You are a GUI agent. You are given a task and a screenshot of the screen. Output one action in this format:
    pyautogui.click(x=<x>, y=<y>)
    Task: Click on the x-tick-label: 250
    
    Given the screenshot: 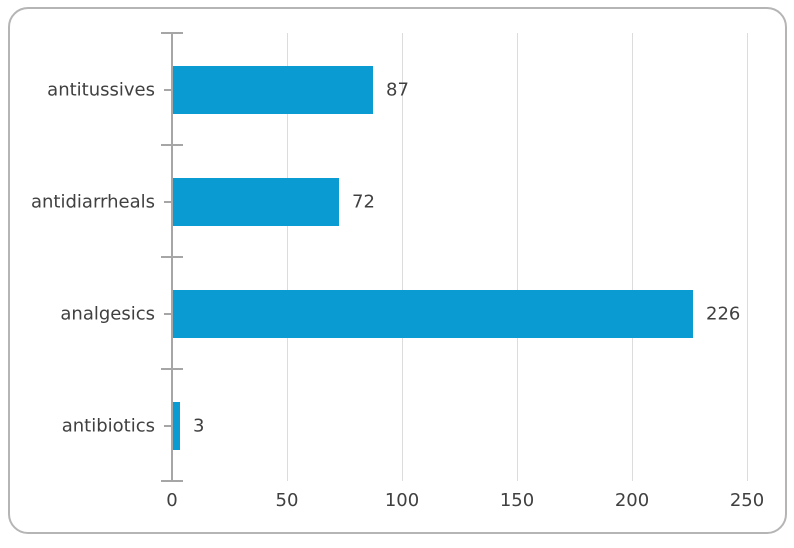 What is the action you would take?
    pyautogui.click(x=747, y=500)
    